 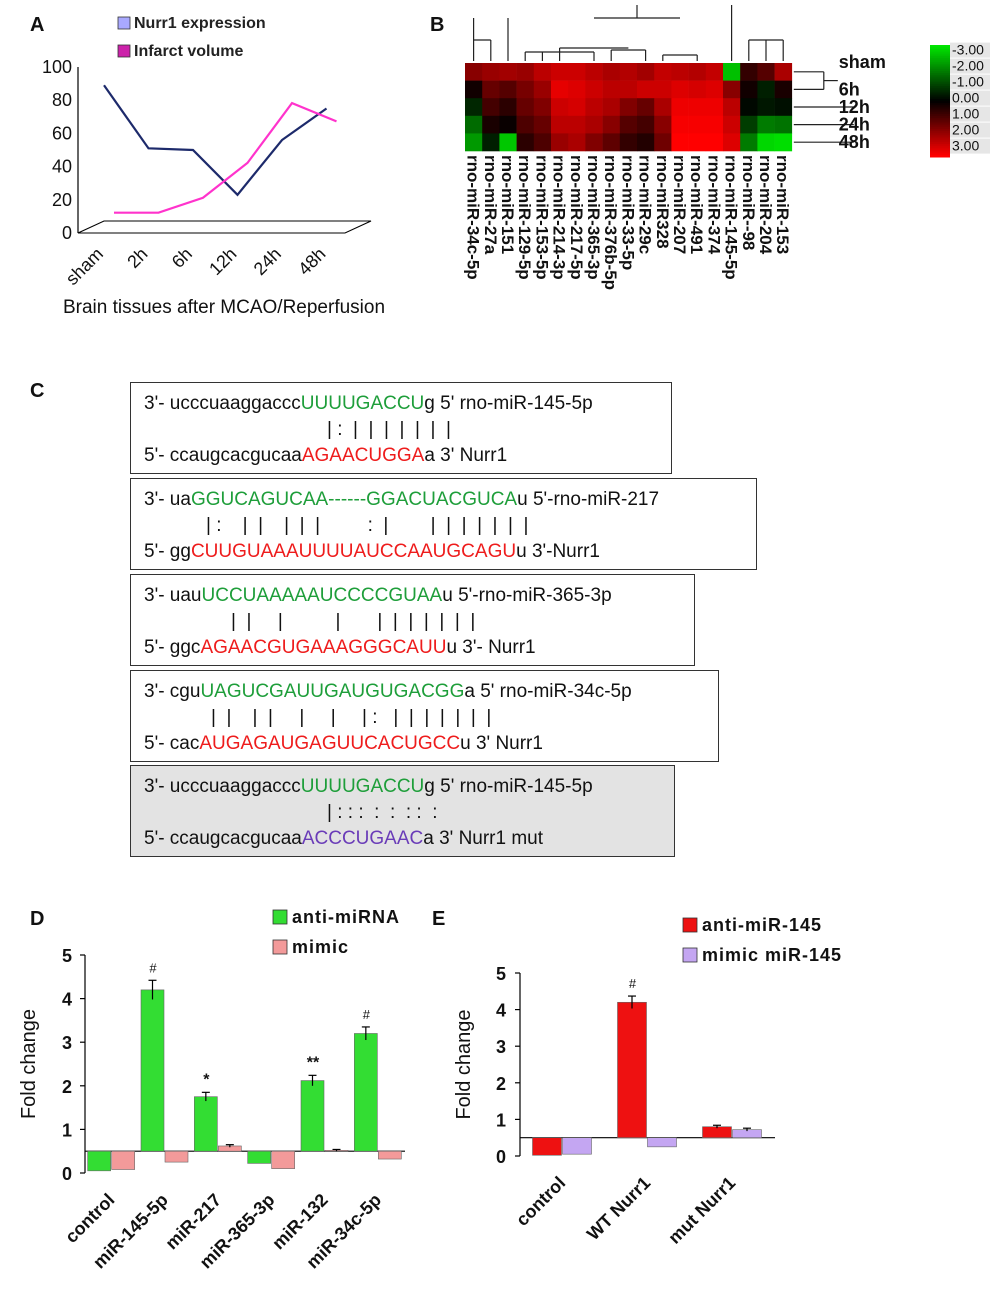 What do you see at coordinates (965, 130) in the screenshot?
I see `scale-label-5: 2.00` at bounding box center [965, 130].